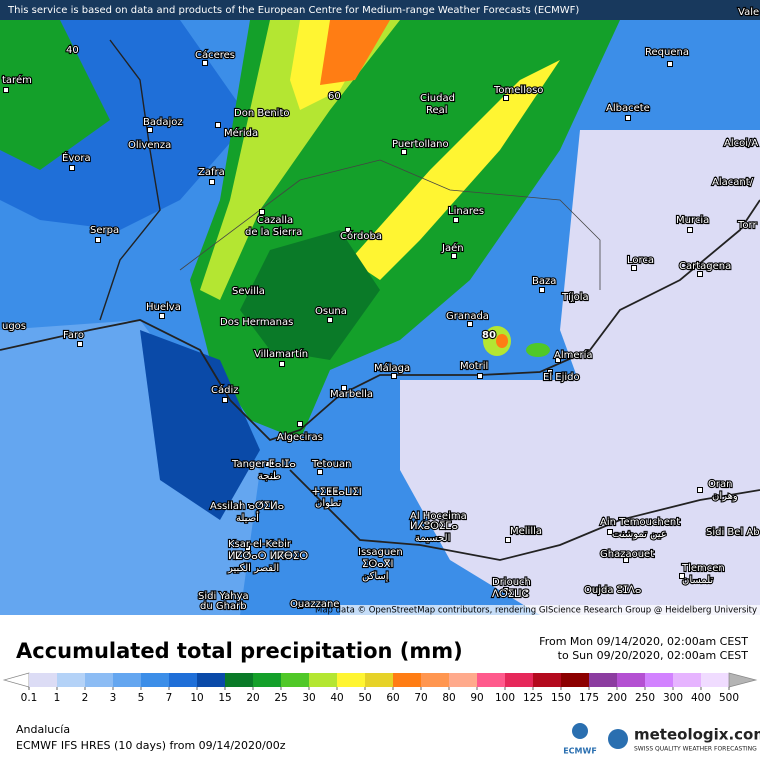 This screenshot has height=760, width=760. Describe the element at coordinates (280, 698) in the screenshot. I see `colorbar-tick-label: 25` at that location.